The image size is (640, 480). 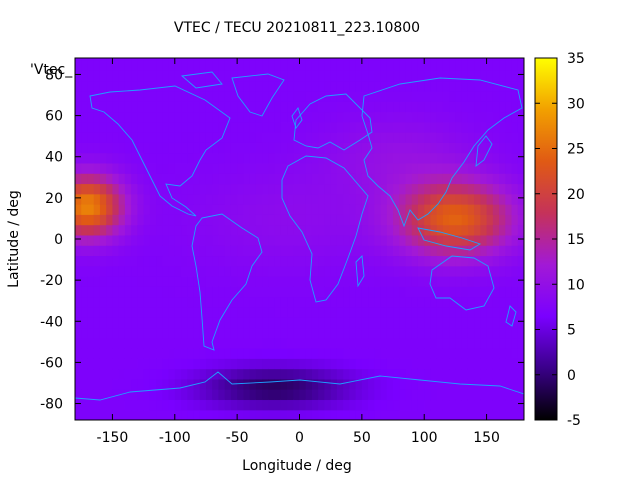 What do you see at coordinates (571, 376) in the screenshot?
I see `colorbar-tick-label: 0` at bounding box center [571, 376].